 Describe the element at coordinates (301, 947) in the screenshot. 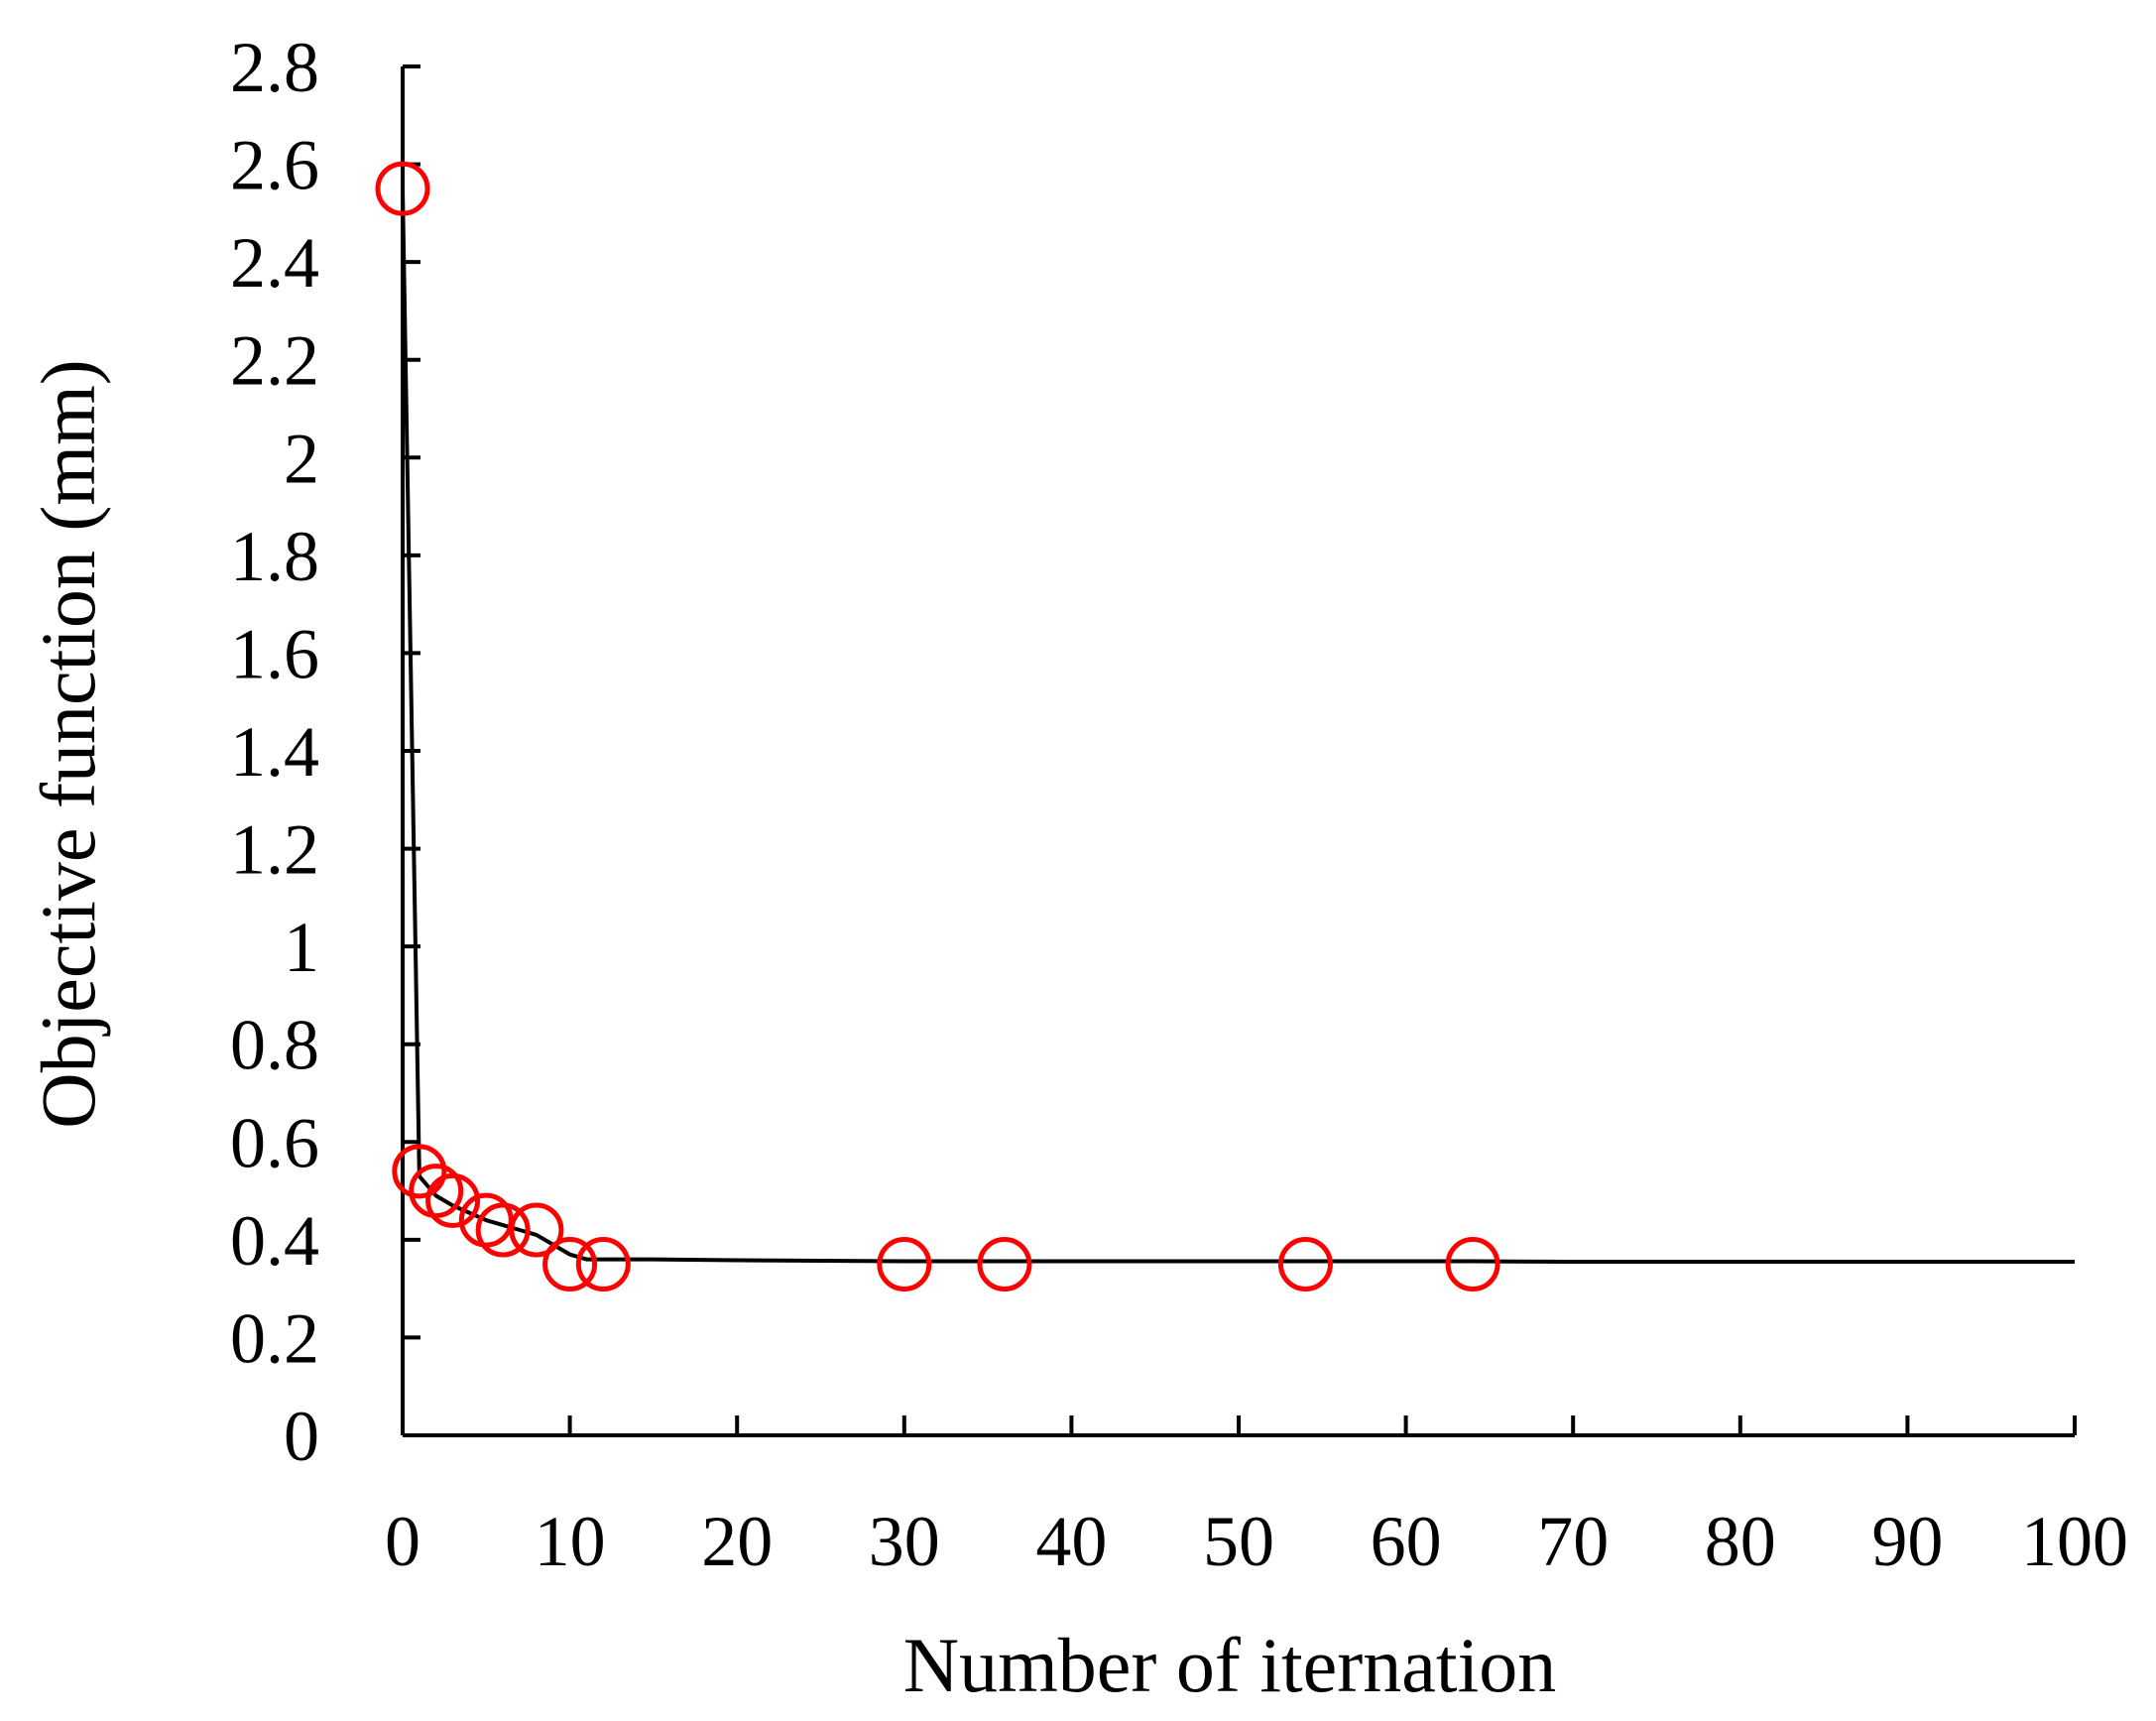

I see `y-tick-label: 1` at that location.